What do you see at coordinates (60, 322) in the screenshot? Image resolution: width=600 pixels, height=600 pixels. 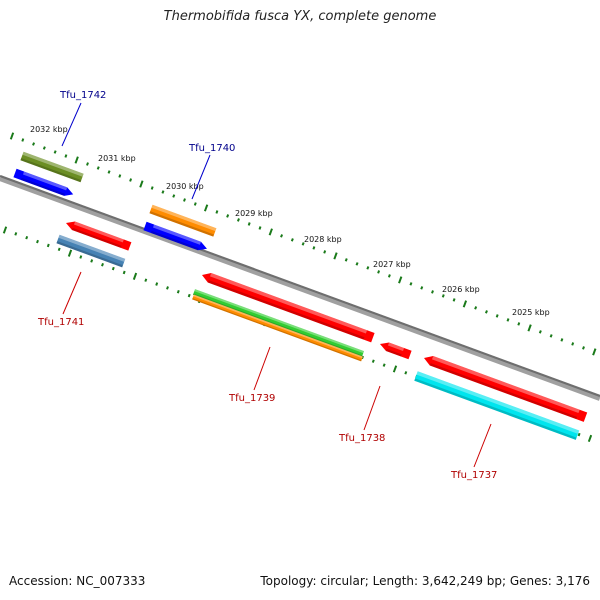 I see `gene-label-tfu-1741: Tfu_1741` at bounding box center [60, 322].